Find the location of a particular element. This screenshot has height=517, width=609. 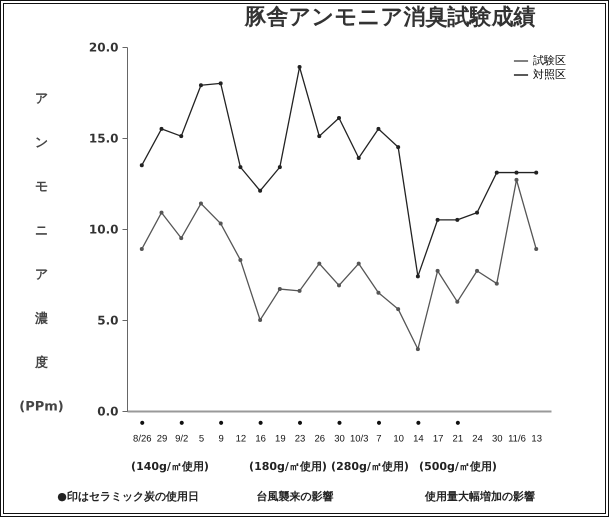

x-tick-label: 13 is located at coordinates (536, 439).